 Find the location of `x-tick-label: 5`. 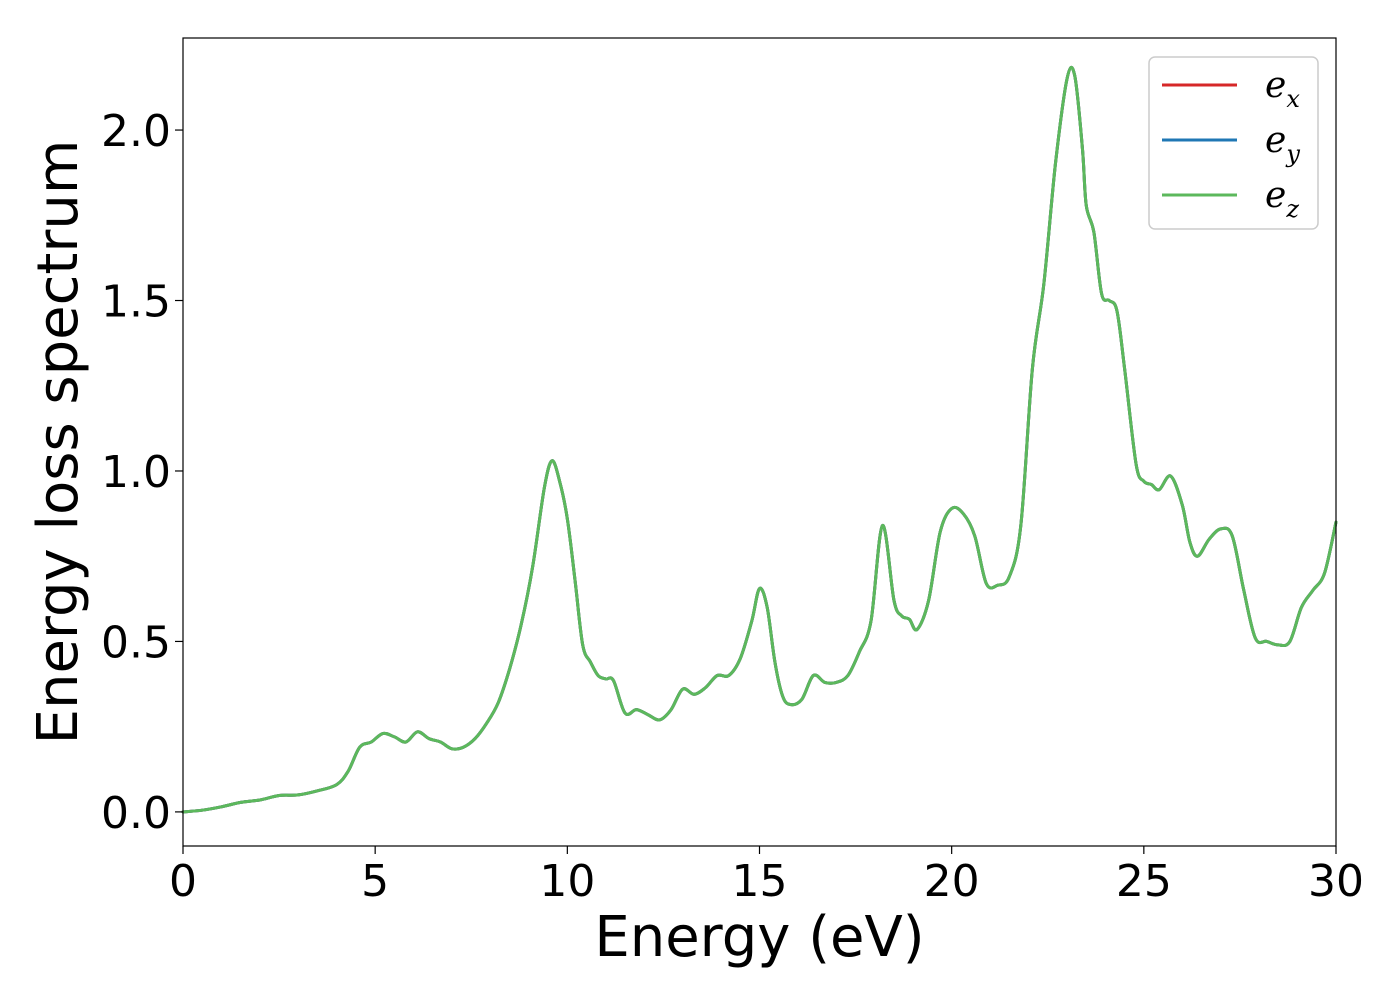

x-tick-label: 5 is located at coordinates (375, 881).